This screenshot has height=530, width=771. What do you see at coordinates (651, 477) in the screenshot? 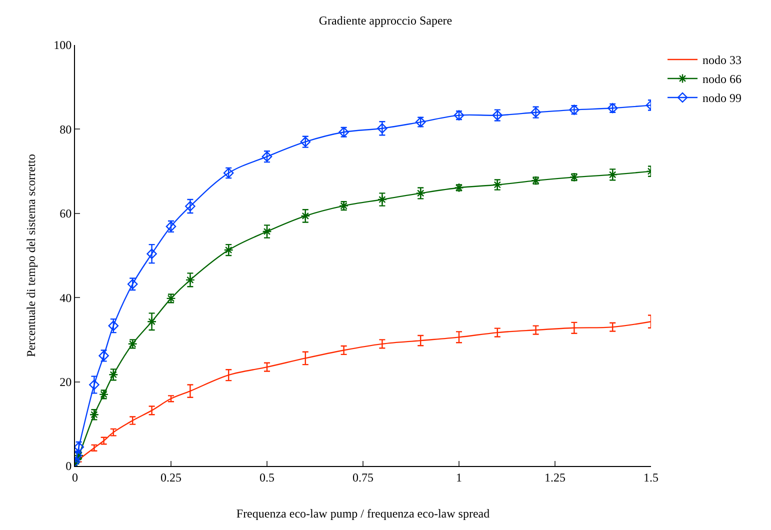
I see `x-tick-label: 1.5` at bounding box center [651, 477].